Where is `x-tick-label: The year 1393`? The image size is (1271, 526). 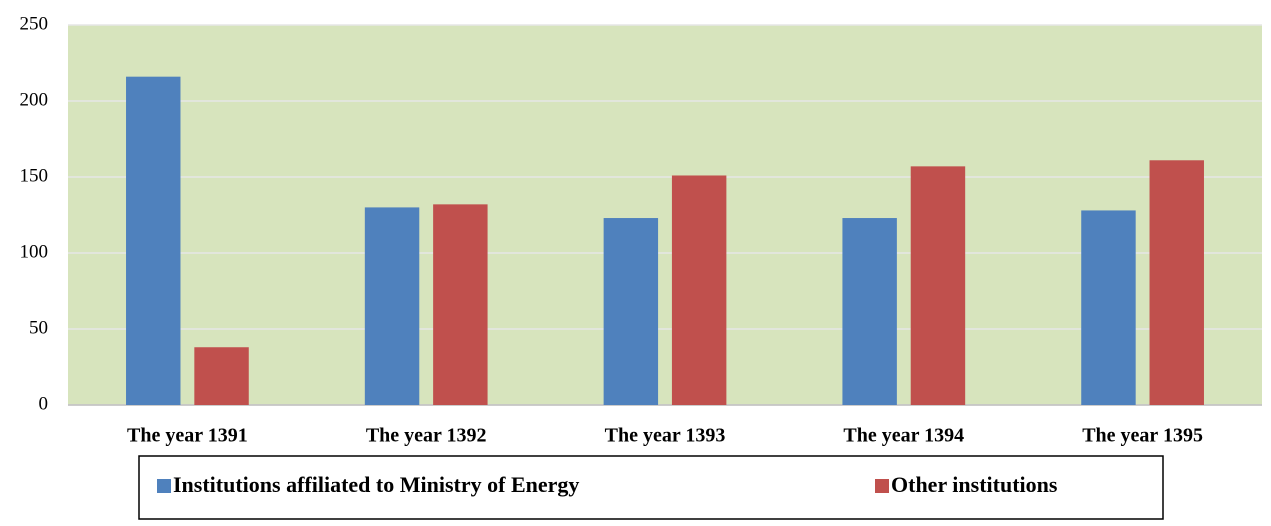
x-tick-label: The year 1393 is located at coordinates (665, 436).